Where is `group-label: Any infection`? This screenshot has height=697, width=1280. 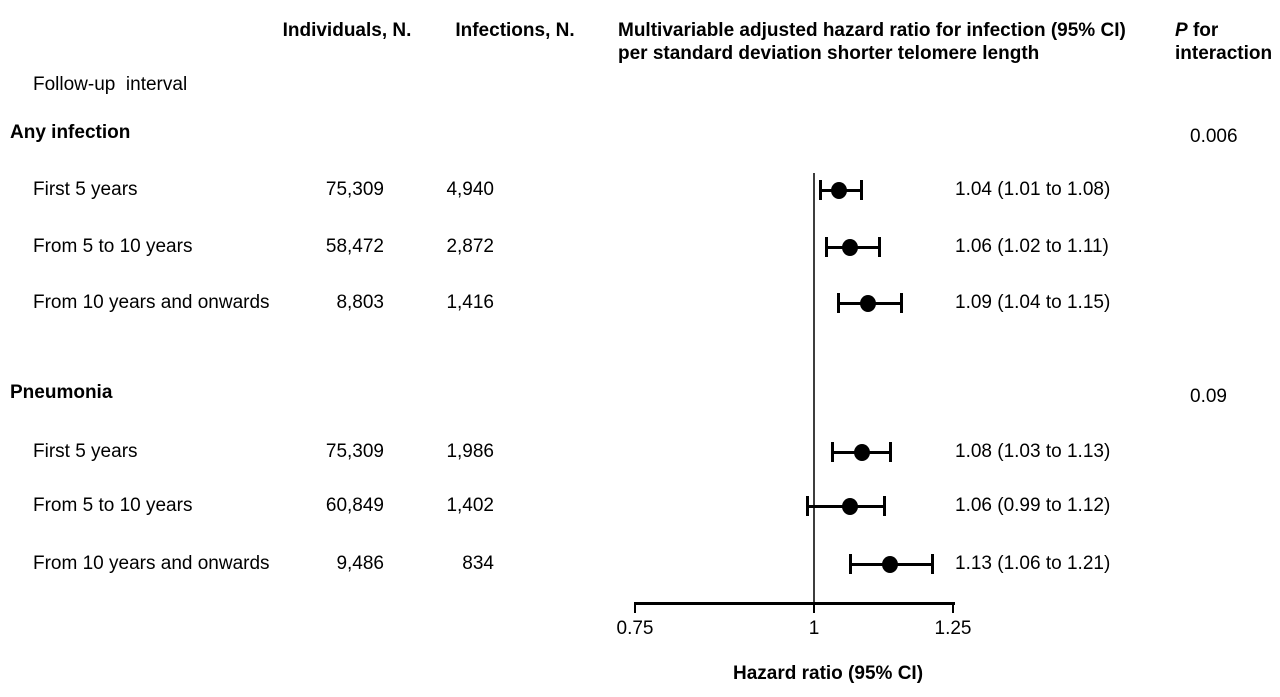 group-label: Any infection is located at coordinates (70, 132).